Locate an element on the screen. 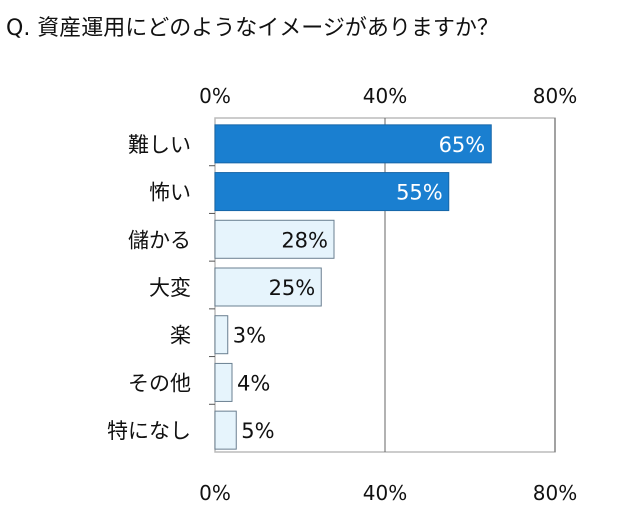 The image size is (640, 528). data-label: 28% is located at coordinates (304, 240).